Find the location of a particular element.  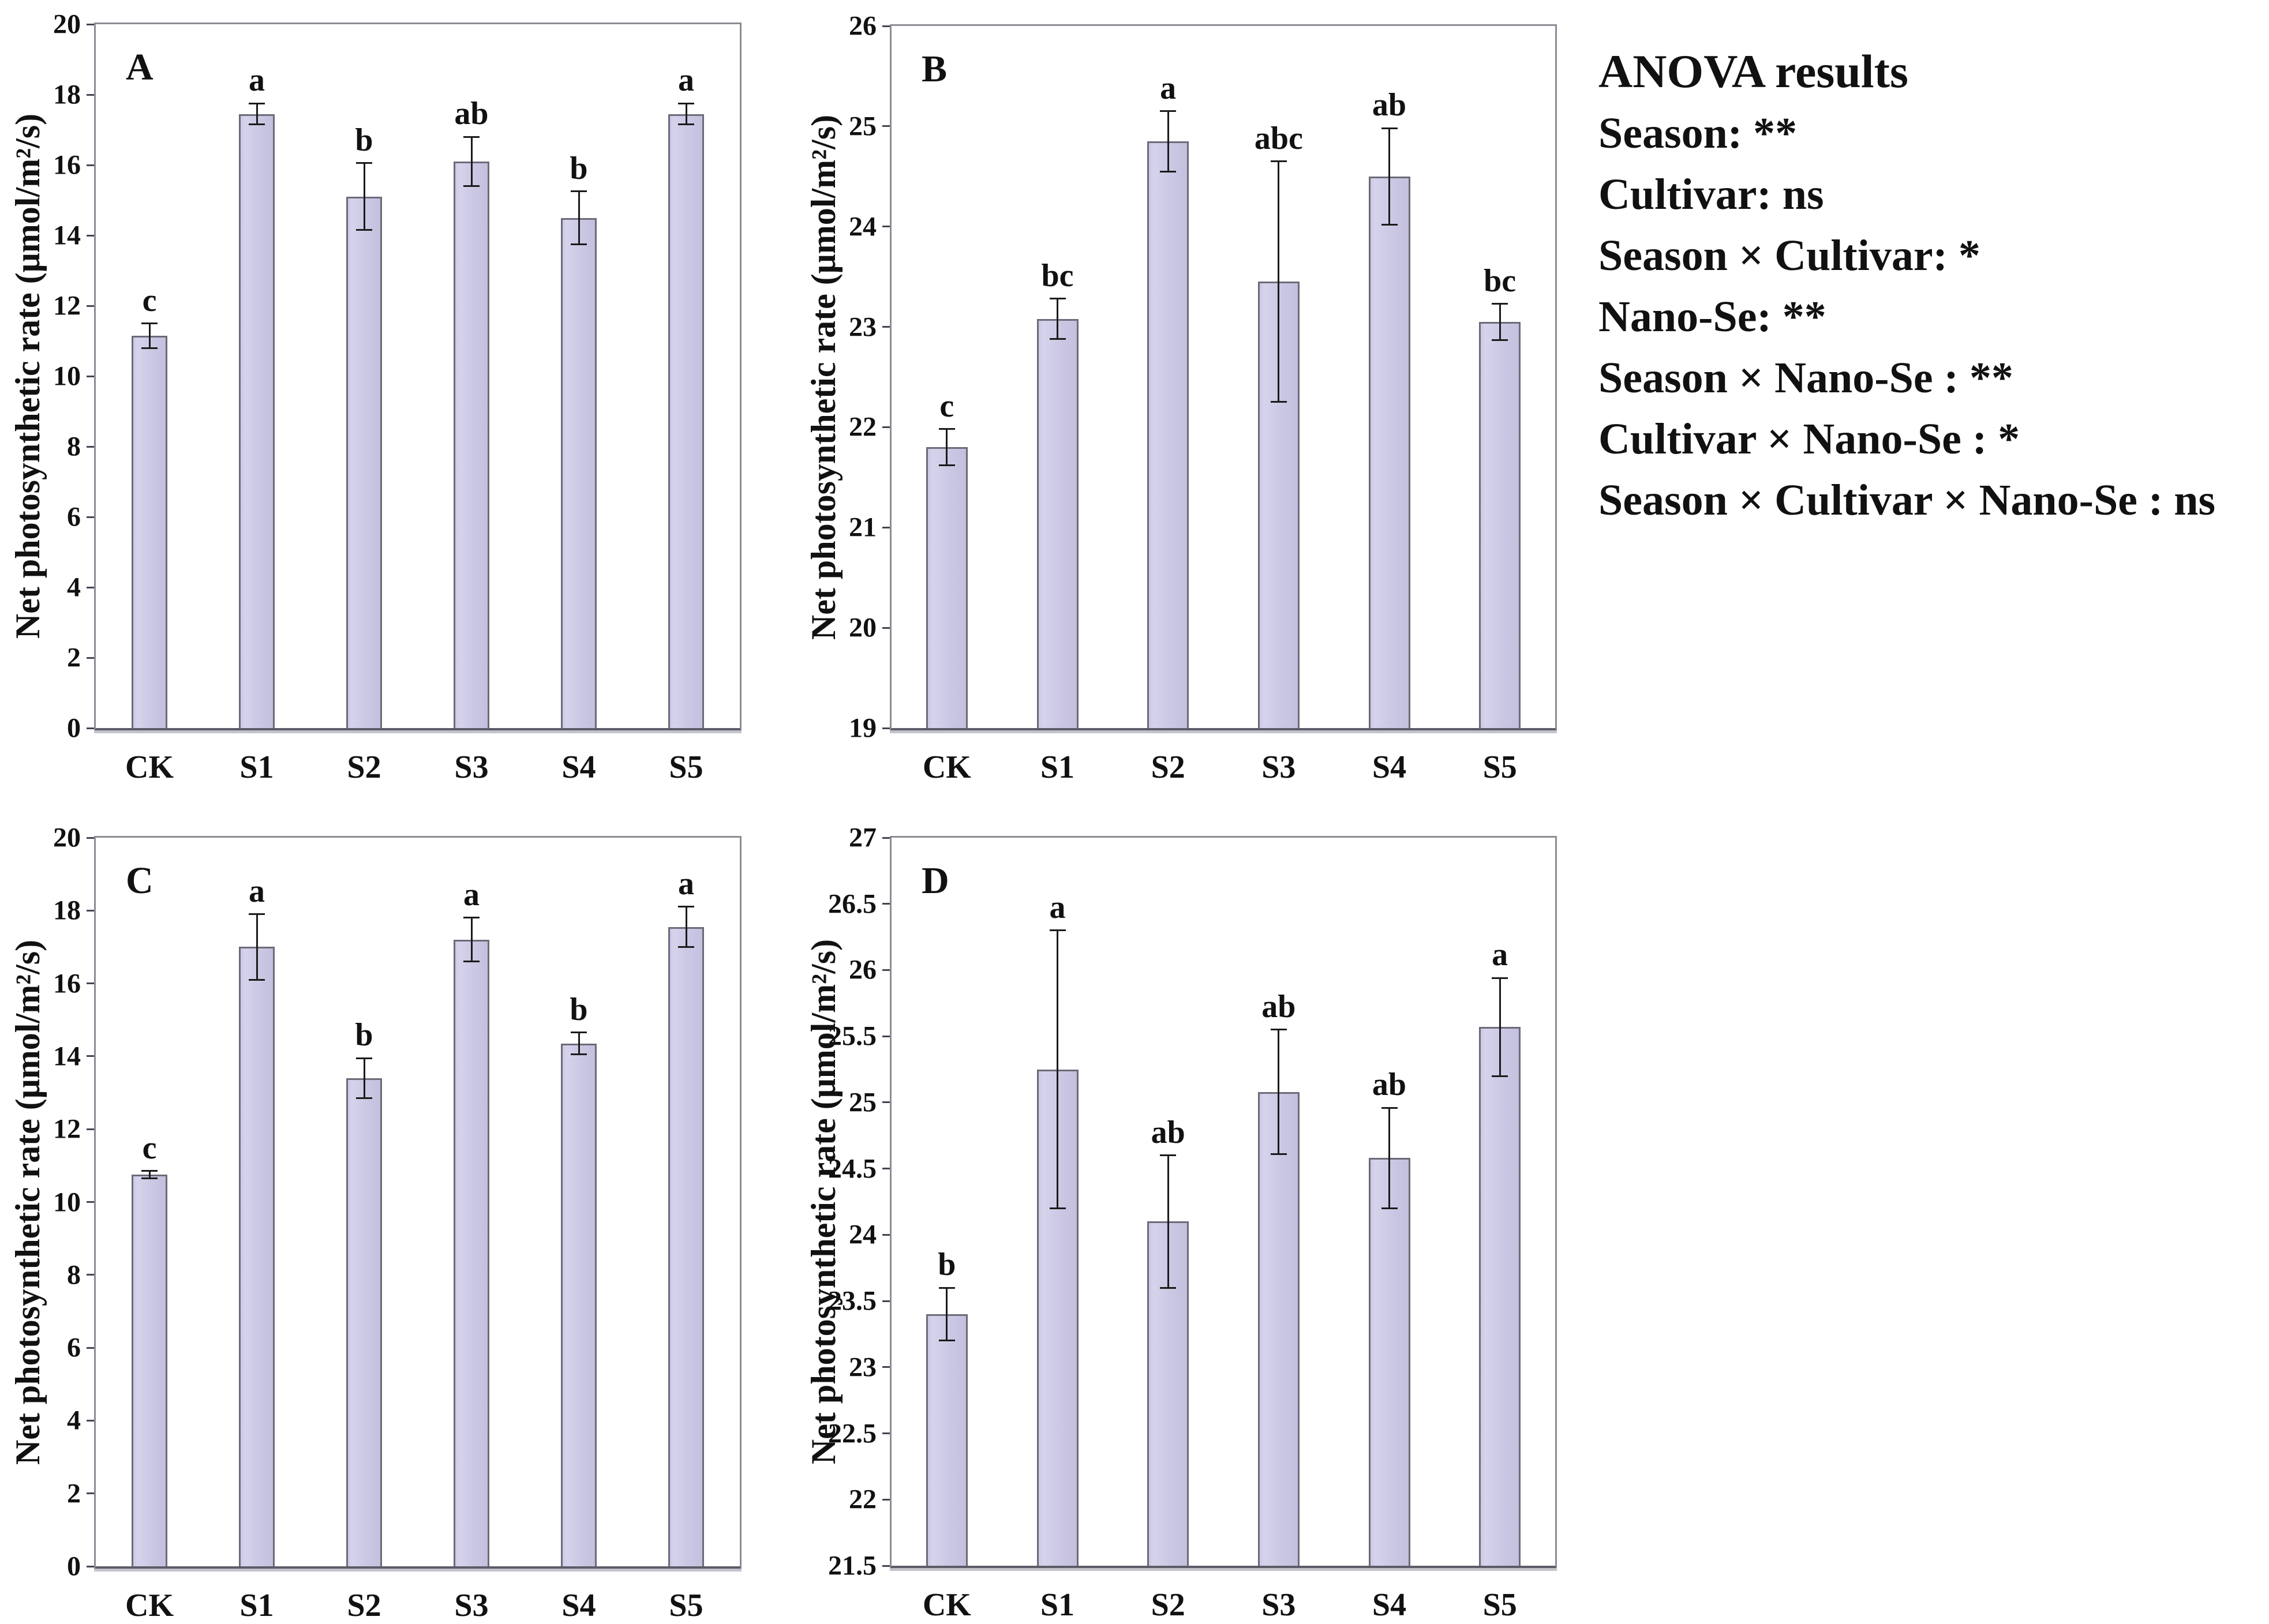

plot-area-a is located at coordinates (418, 377).